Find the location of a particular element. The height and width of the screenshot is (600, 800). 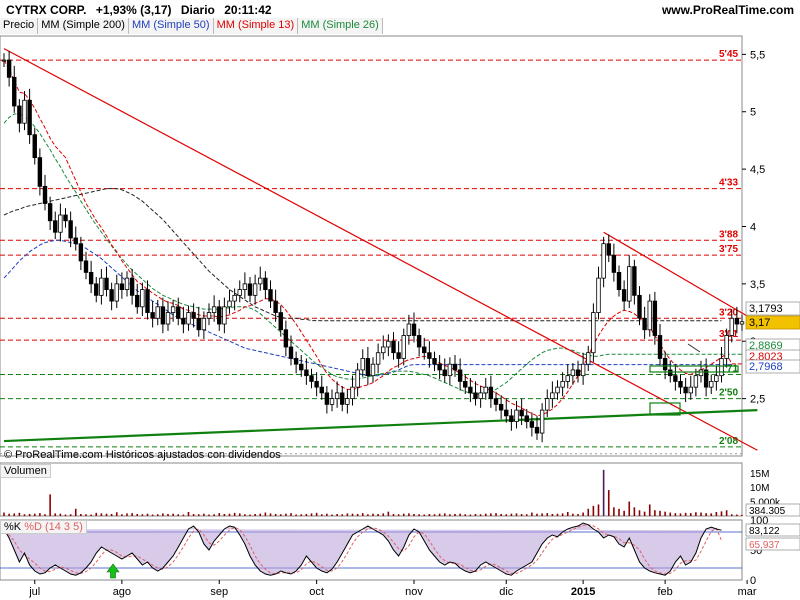

legend-sma200: MM (Simple 200) is located at coordinates (83, 26).